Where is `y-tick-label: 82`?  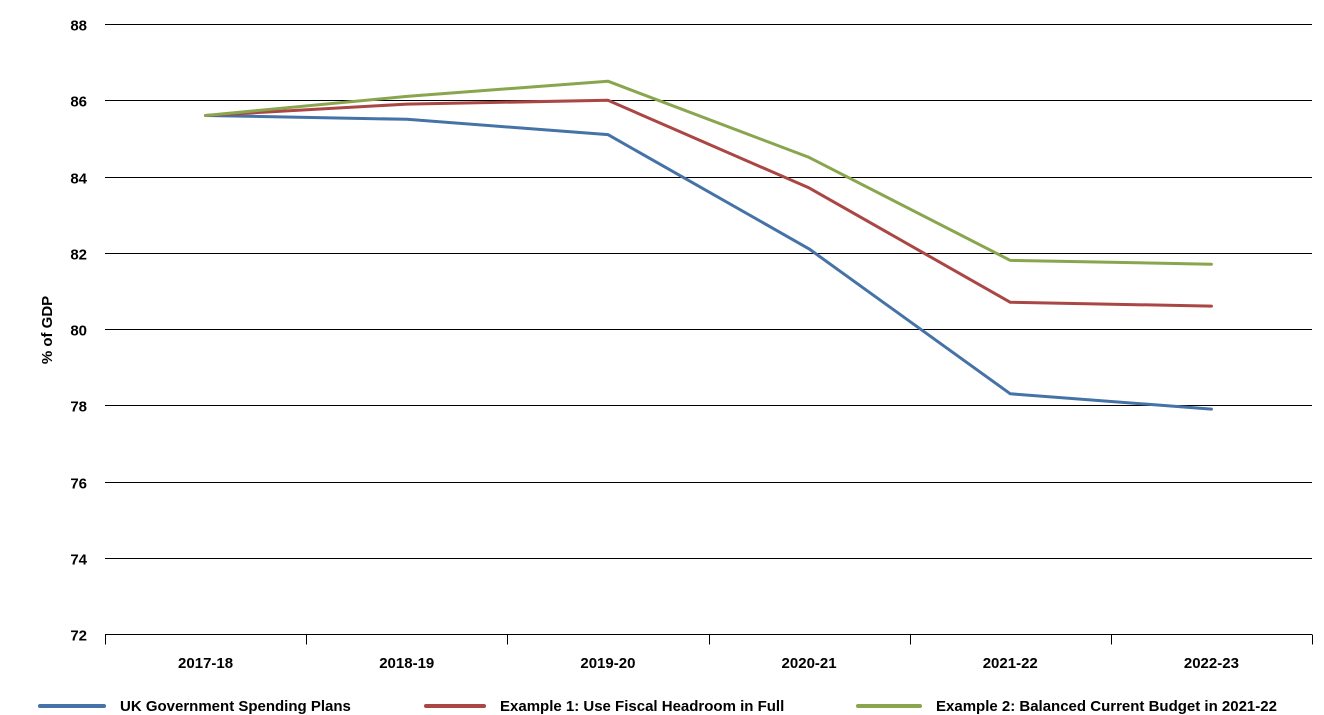 y-tick-label: 82 is located at coordinates (78, 255).